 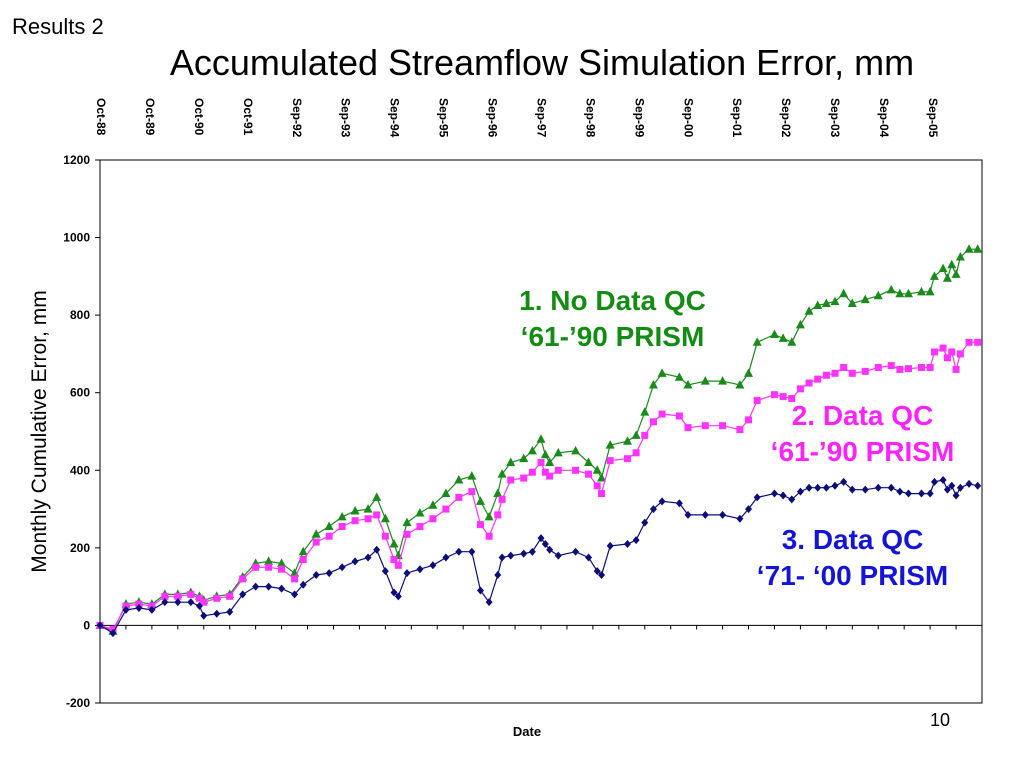 I want to click on x-tick-label: Sep-93, so click(x=346, y=118).